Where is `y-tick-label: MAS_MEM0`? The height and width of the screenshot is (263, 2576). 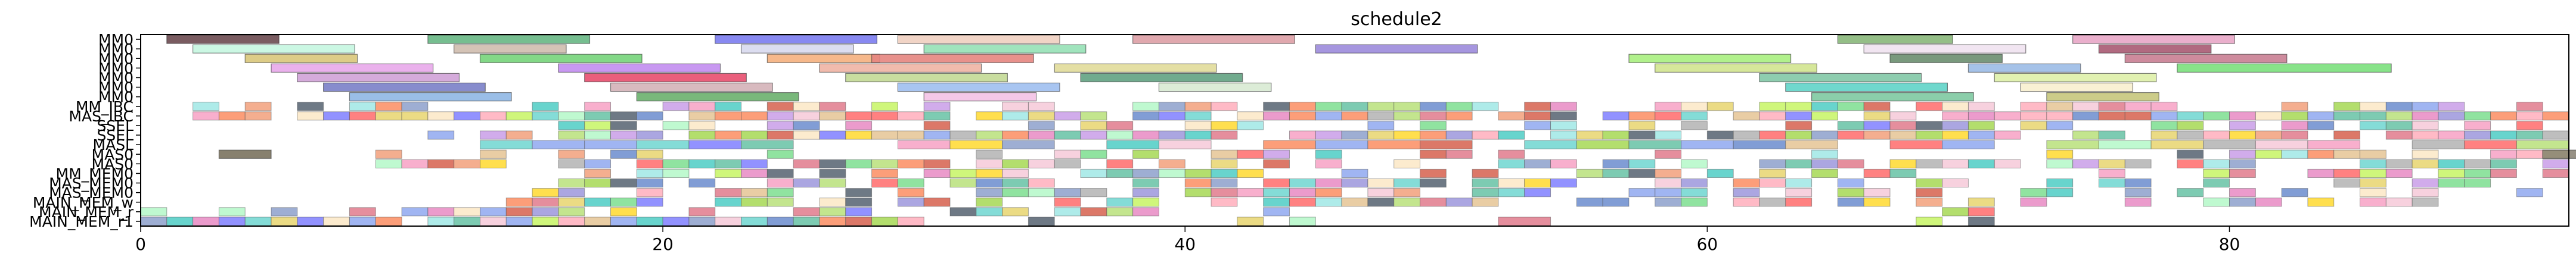
y-tick-label: MAS_MEM0 is located at coordinates (92, 183).